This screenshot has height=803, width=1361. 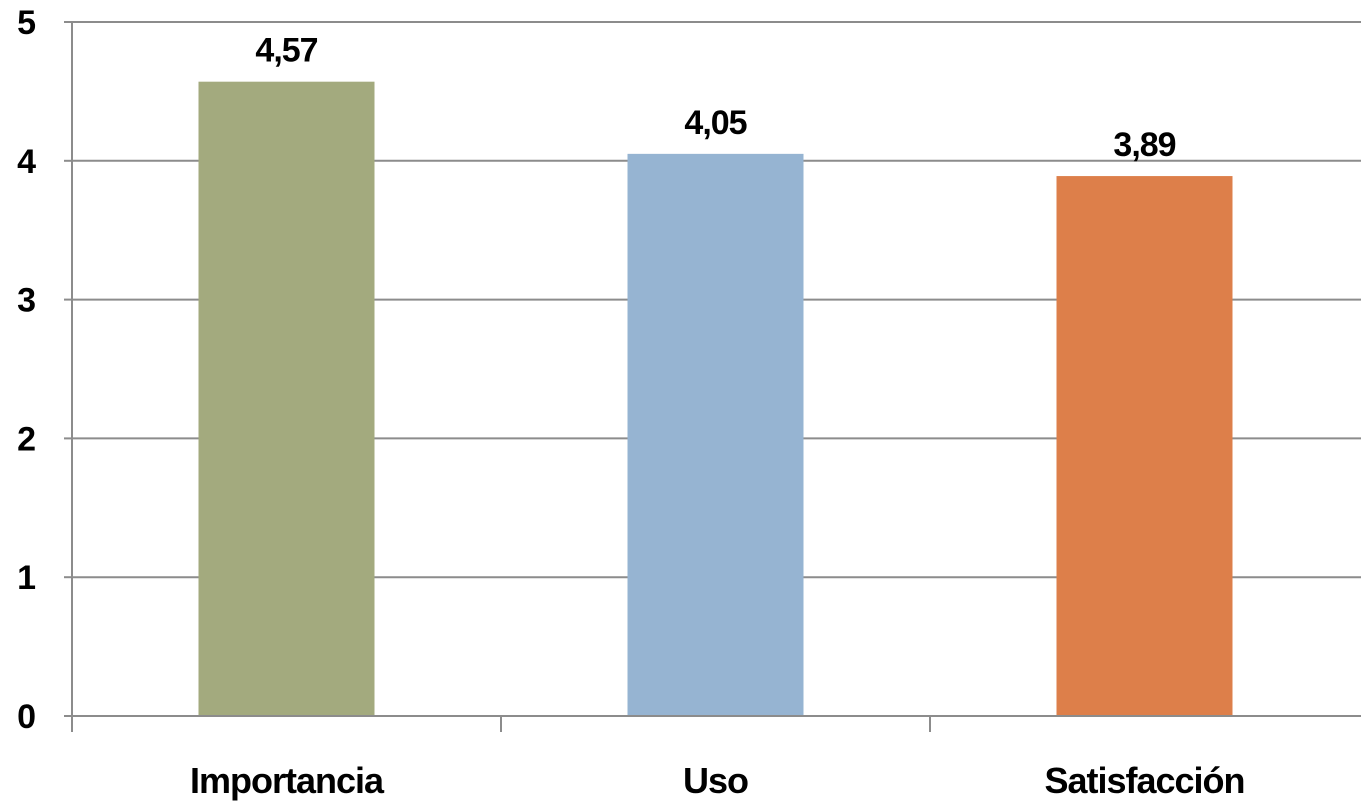 I want to click on y-tick-label: 5, so click(x=26, y=23).